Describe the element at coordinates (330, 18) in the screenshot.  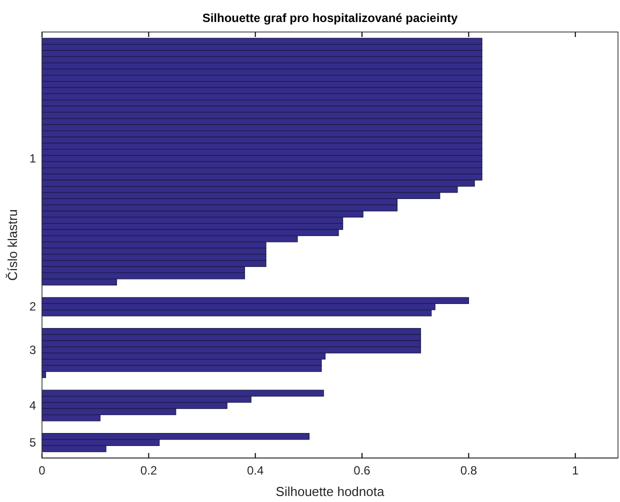
I see `chart-title: Silhouette graf pro hospitalizované pacieinty` at that location.